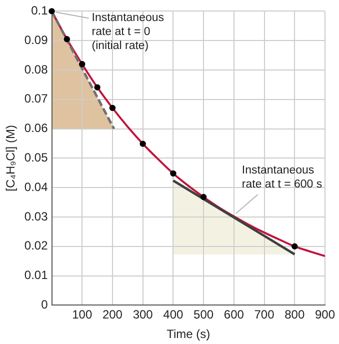 Image resolution: width=339 pixels, height=344 pixels. Describe the element at coordinates (39, 11) in the screenshot. I see `y-tick-label: 0.1` at that location.